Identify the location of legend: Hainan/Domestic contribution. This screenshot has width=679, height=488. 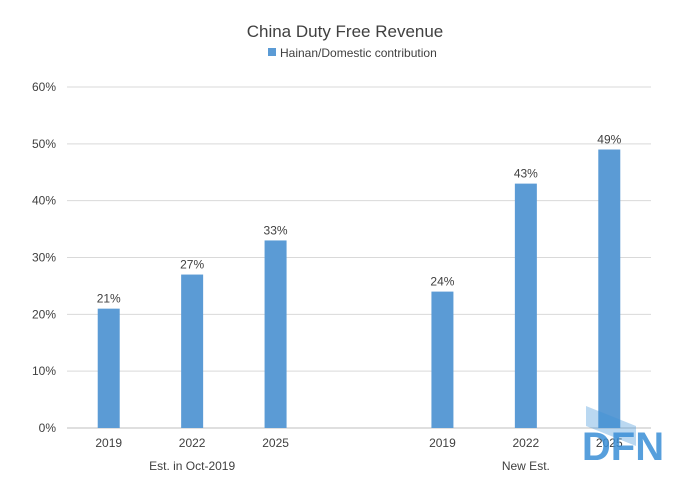
(352, 53).